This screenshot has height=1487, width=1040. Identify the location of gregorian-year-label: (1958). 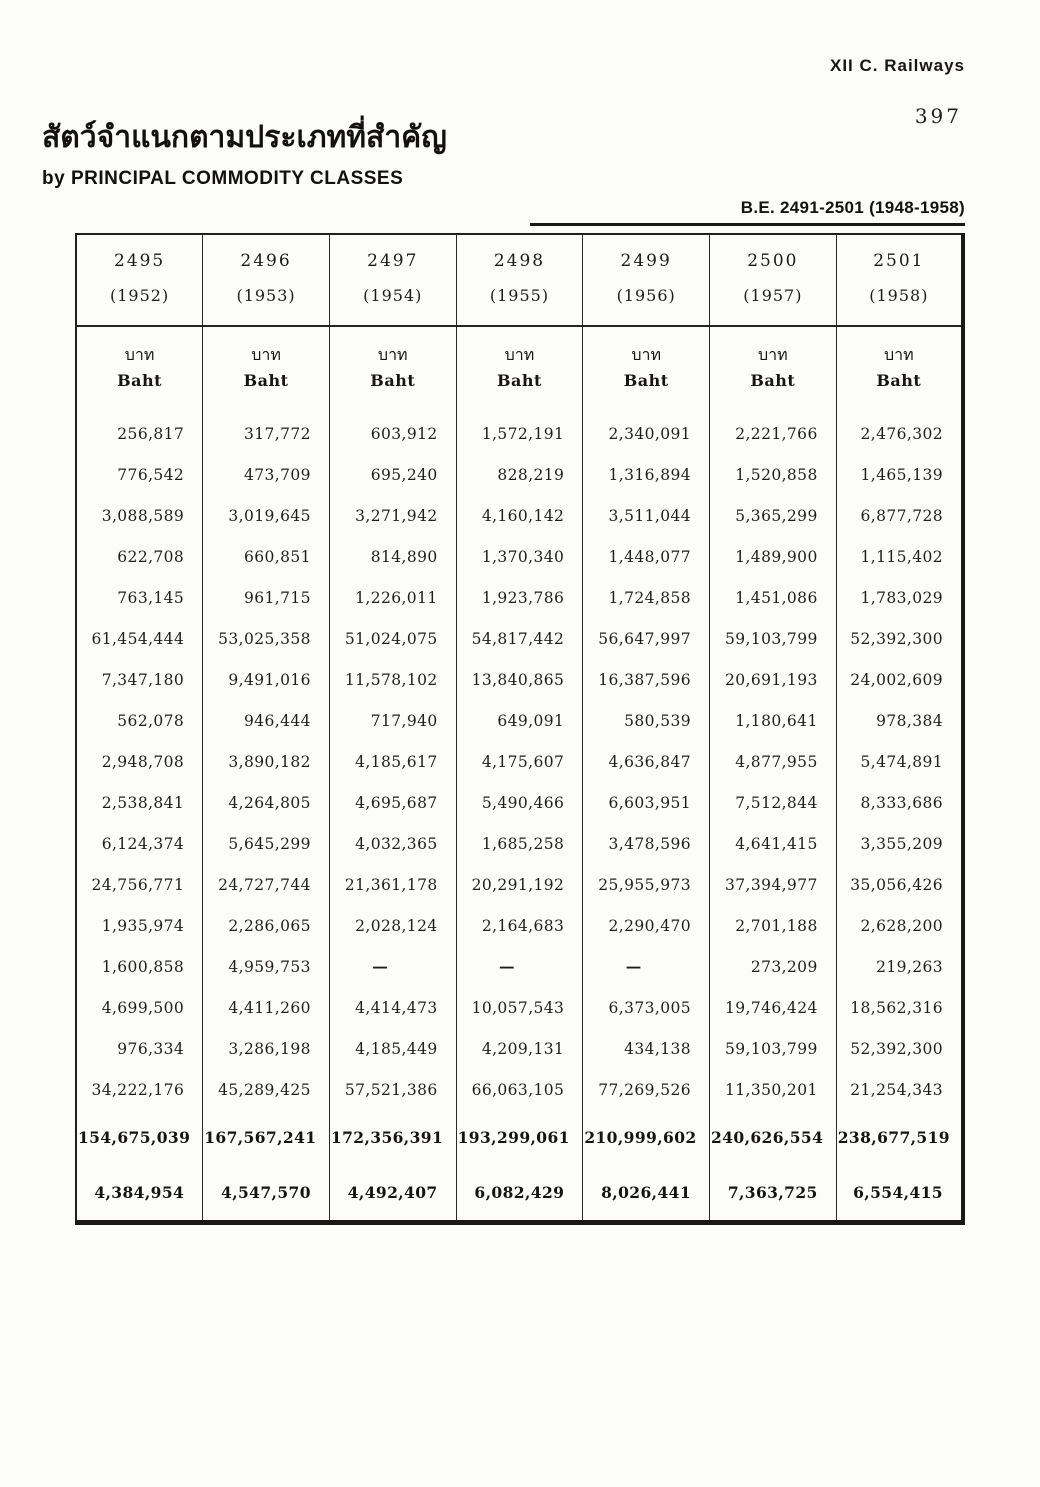
(899, 295).